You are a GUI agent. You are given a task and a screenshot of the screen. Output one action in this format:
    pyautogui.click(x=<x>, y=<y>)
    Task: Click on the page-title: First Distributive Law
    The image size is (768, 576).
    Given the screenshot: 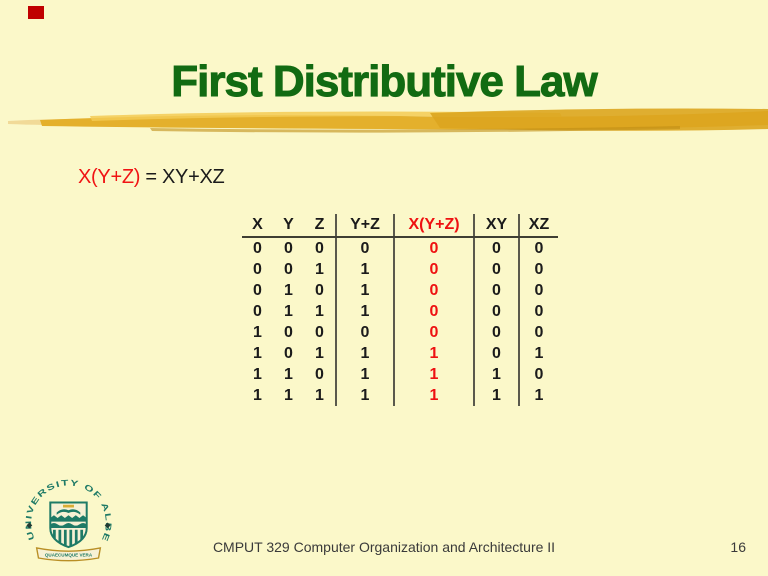 What is the action you would take?
    pyautogui.click(x=384, y=82)
    